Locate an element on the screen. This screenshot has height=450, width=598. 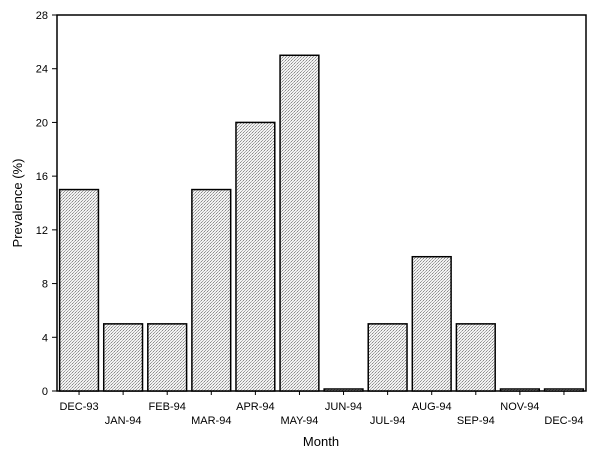
x-tick-label: JUL-94 is located at coordinates (387, 421).